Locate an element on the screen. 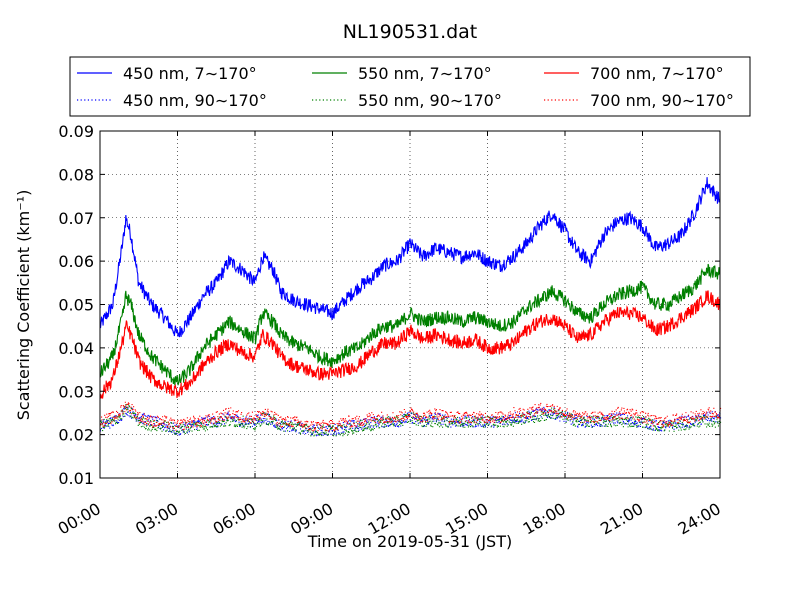  legend-label: 450 nm, 90∼170° is located at coordinates (195, 100).